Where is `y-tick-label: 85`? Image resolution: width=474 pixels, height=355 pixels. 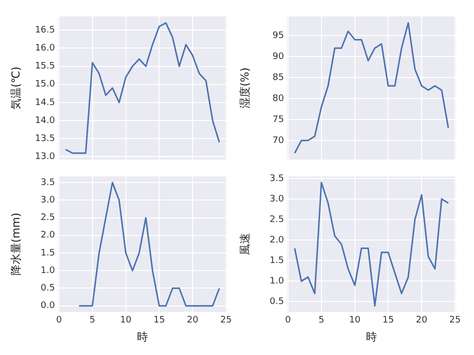 y-tick-label: 85 is located at coordinates (278, 77).